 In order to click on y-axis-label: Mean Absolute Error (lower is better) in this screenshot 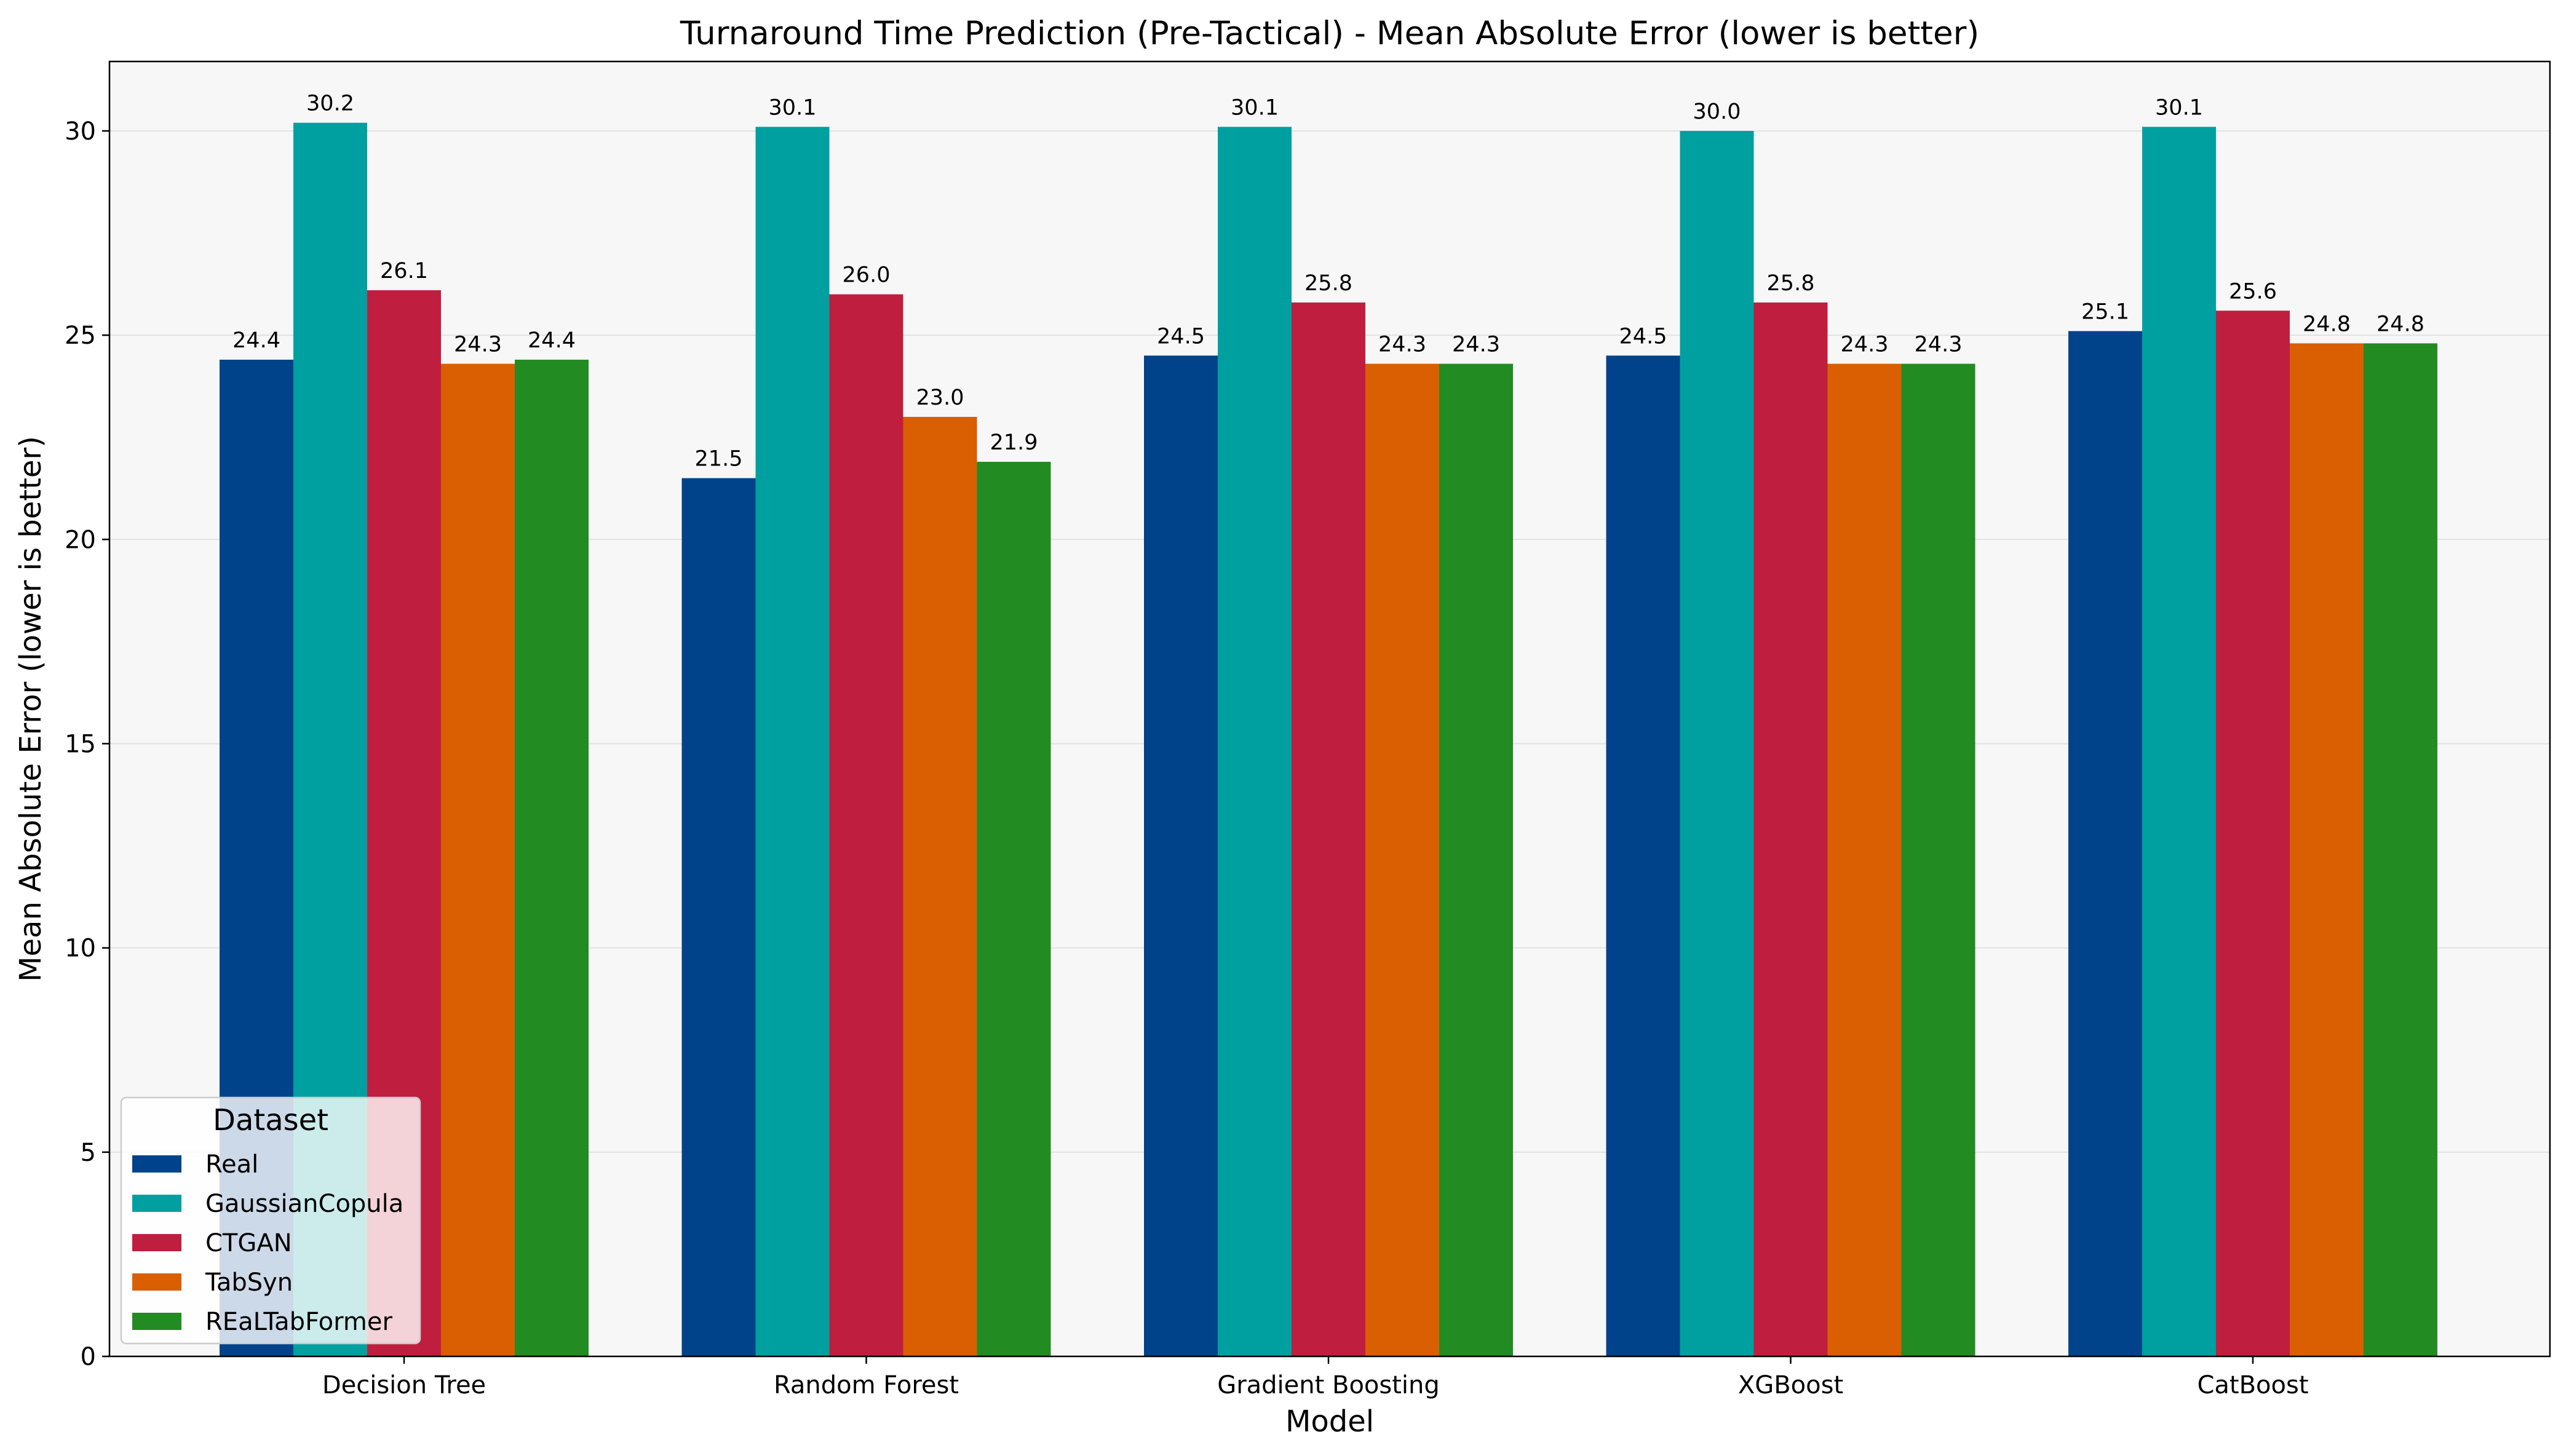, I will do `click(31, 709)`.